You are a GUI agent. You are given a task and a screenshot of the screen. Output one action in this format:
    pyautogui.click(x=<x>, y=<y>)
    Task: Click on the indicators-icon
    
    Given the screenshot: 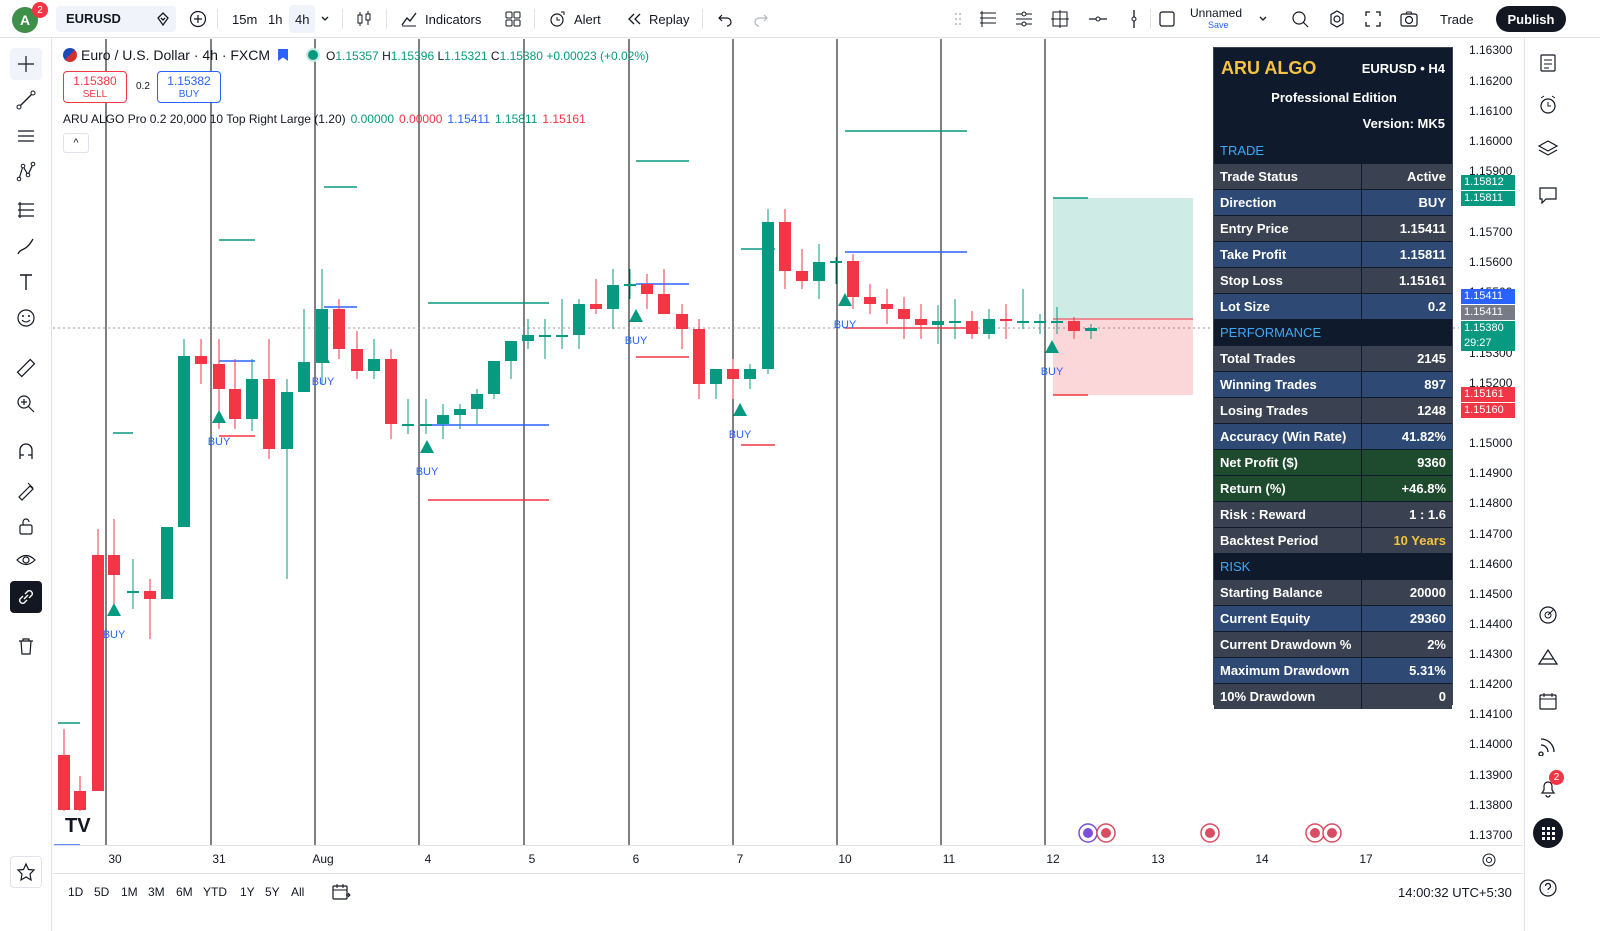 What is the action you would take?
    pyautogui.click(x=409, y=19)
    